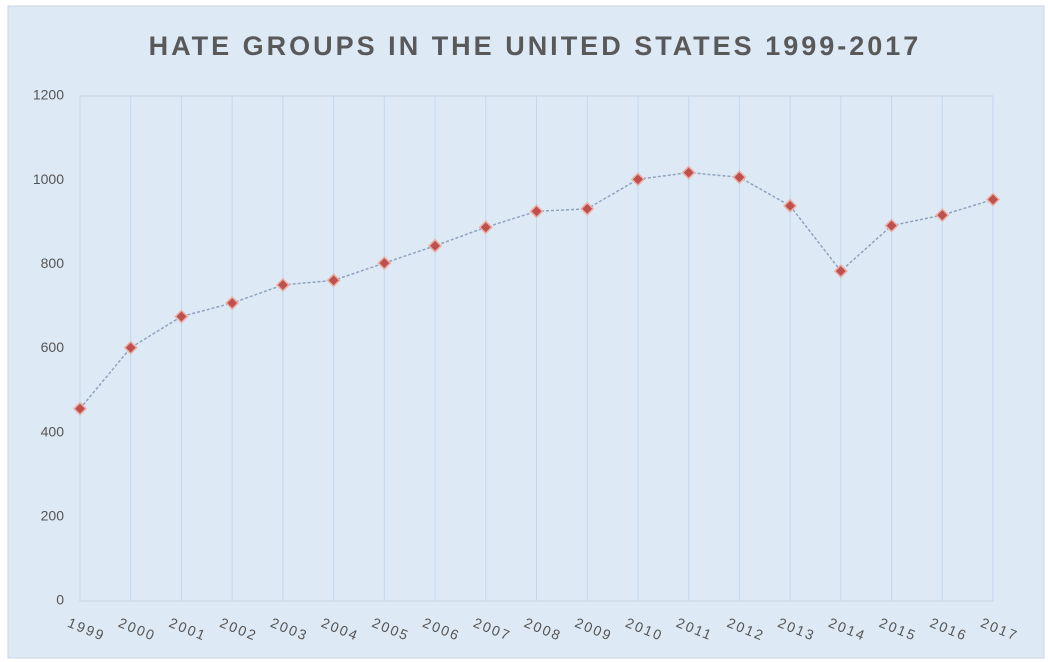  What do you see at coordinates (53, 347) in the screenshot?
I see `y-tick-label: 600` at bounding box center [53, 347].